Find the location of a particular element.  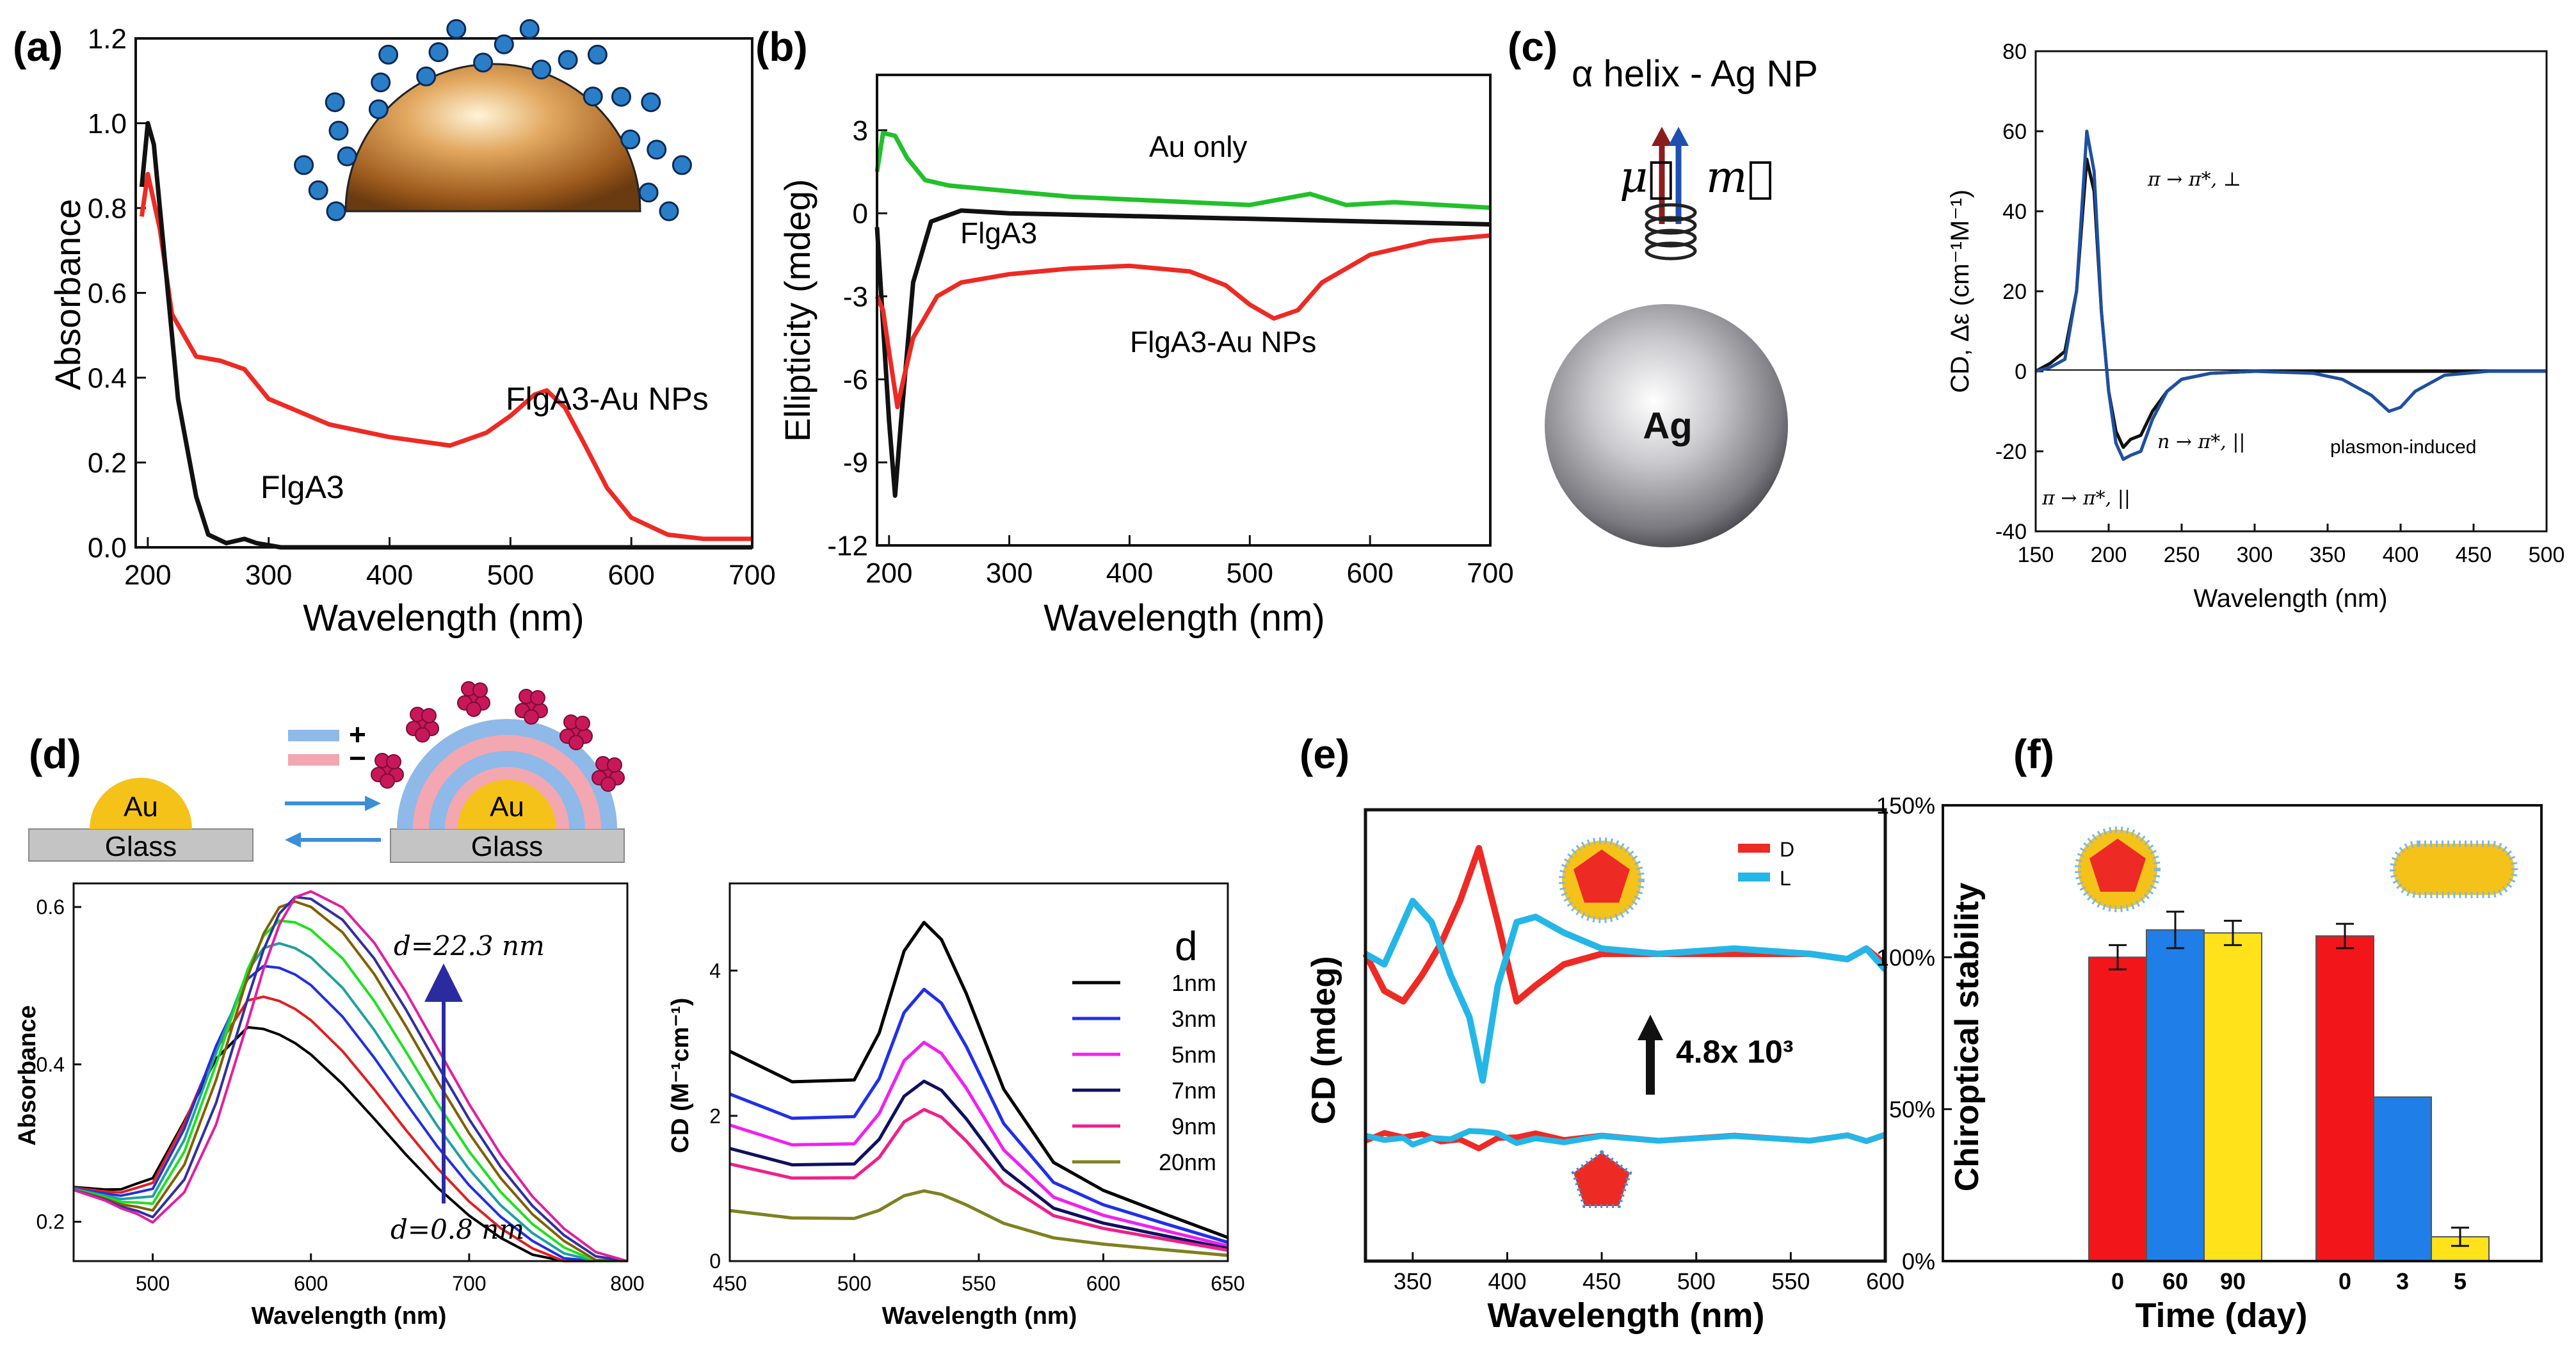

ag-nanoparticle is located at coordinates (1666, 425).